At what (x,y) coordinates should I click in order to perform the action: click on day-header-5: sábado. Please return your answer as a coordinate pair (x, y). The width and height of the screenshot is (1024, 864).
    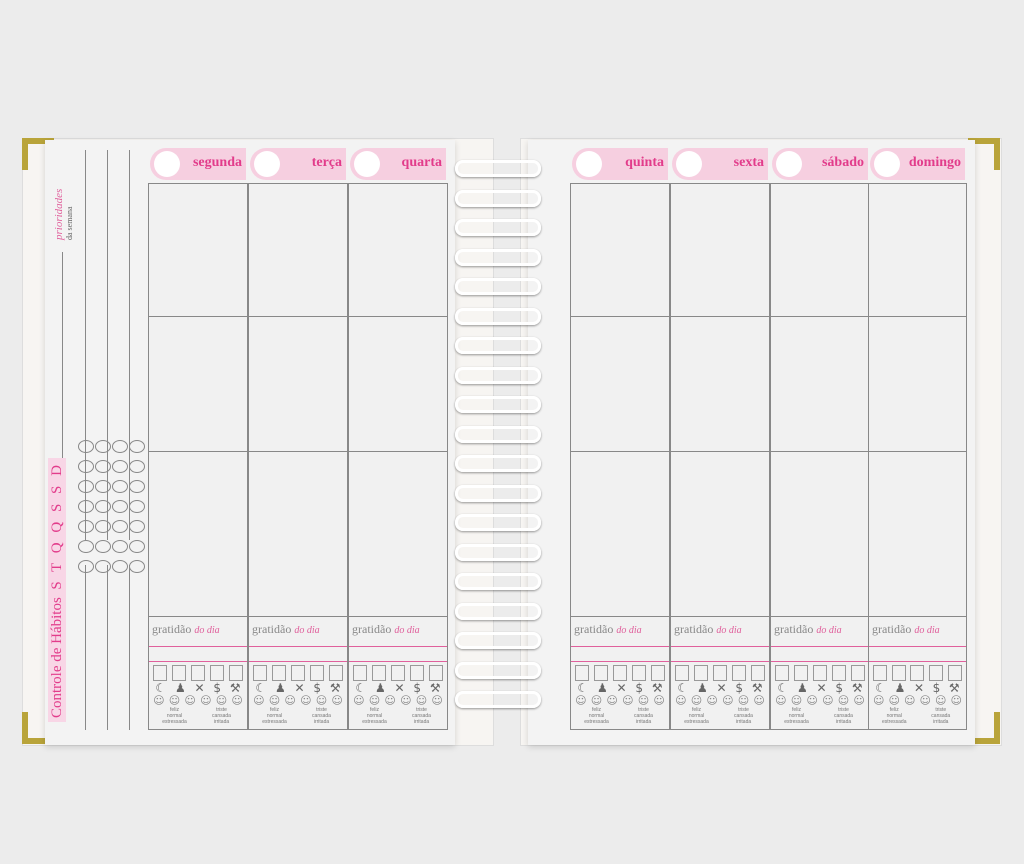
    Looking at the image, I should click on (820, 164).